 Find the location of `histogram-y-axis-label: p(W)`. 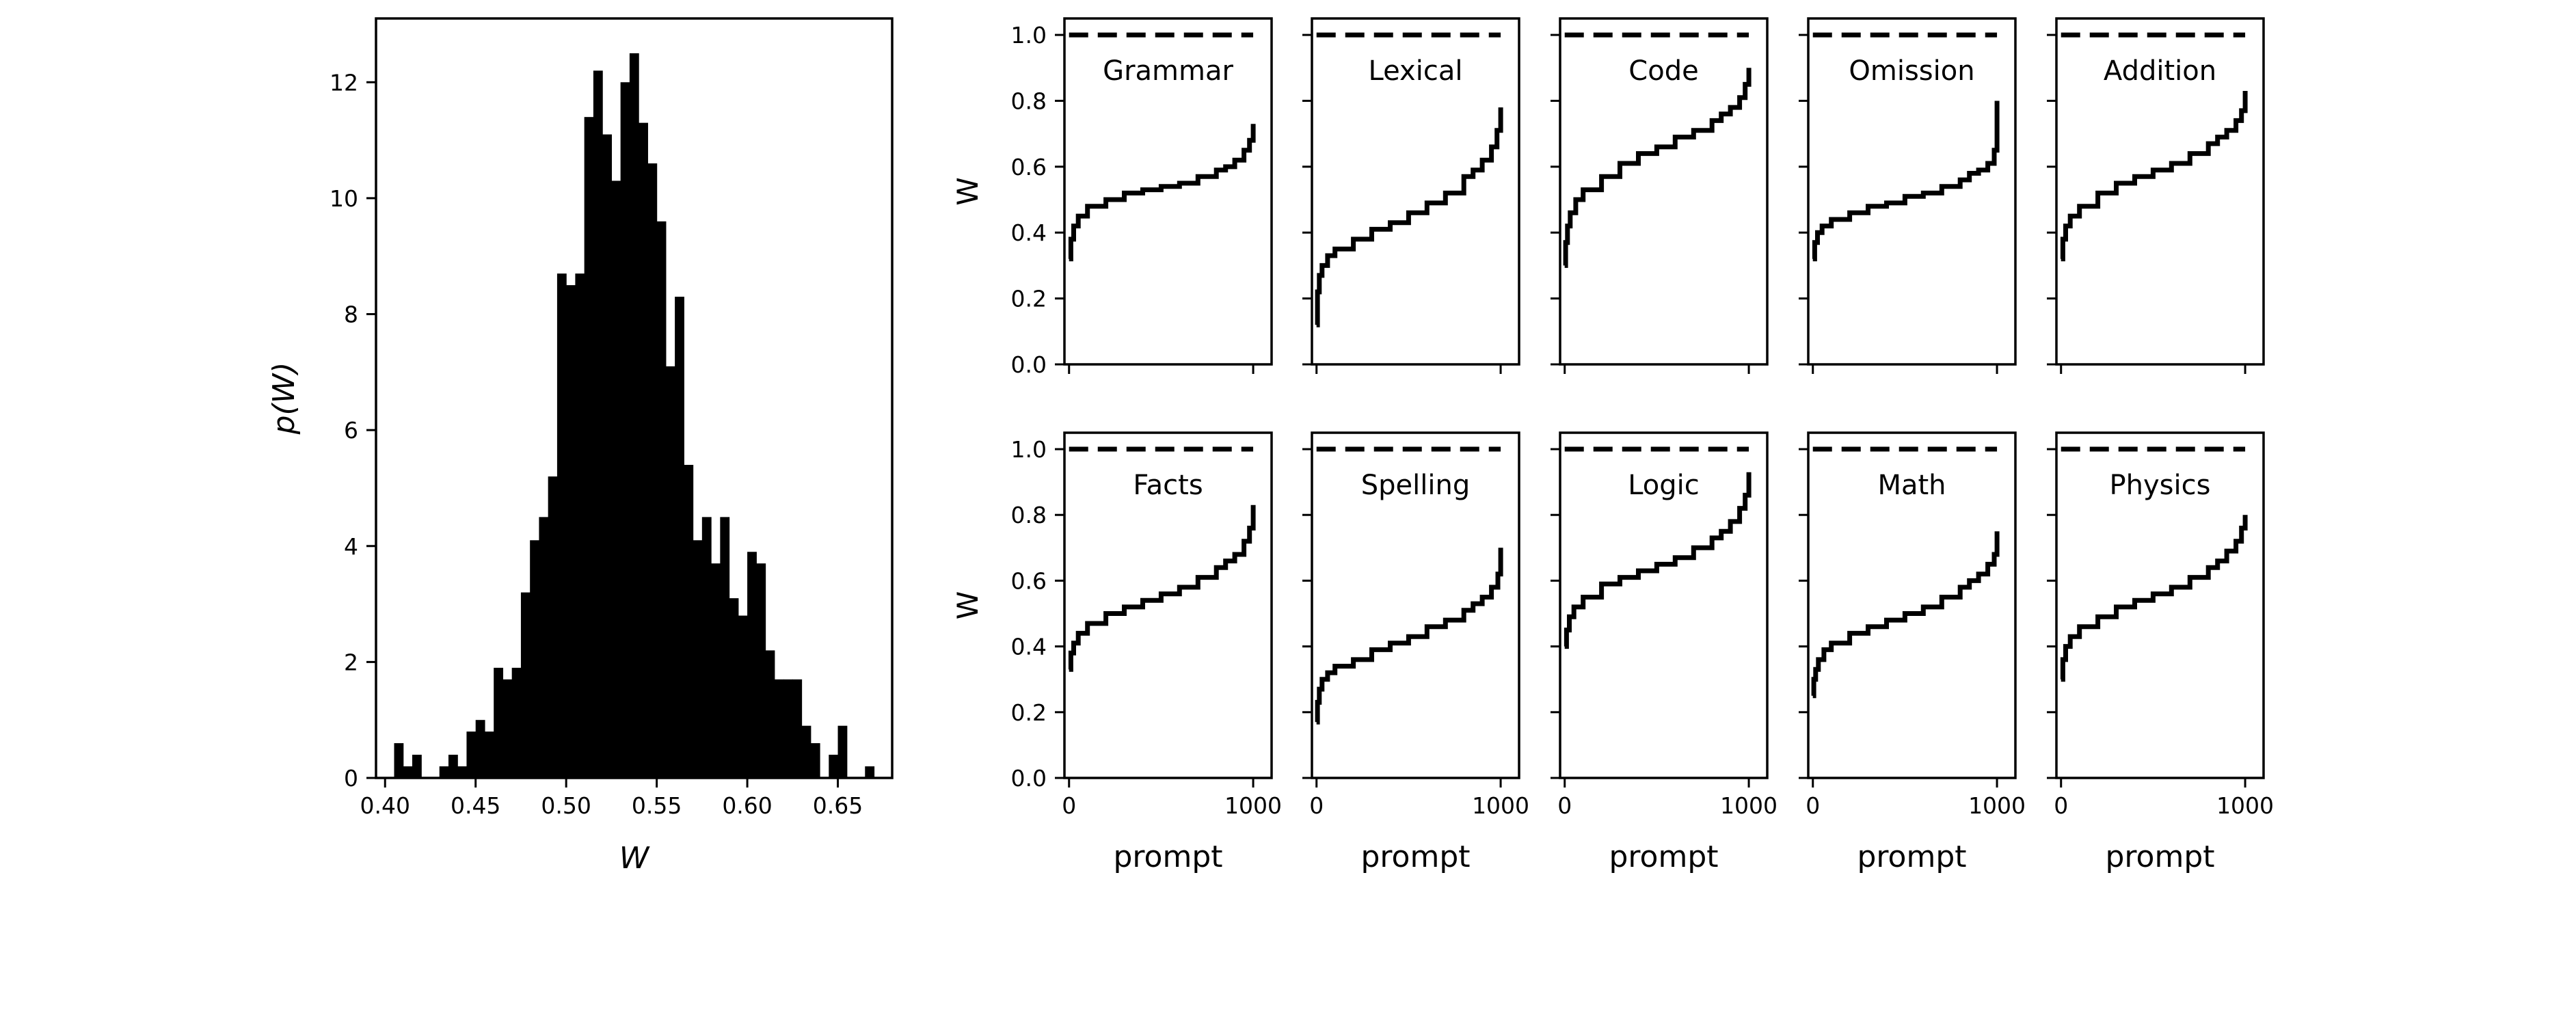

histogram-y-axis-label: p(W) is located at coordinates (284, 399).